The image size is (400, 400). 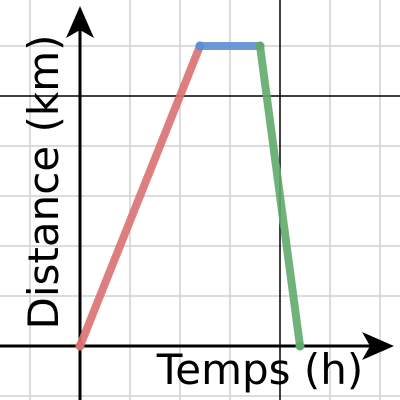 I want to click on y-axis-arrow-icon, so click(x=80, y=22).